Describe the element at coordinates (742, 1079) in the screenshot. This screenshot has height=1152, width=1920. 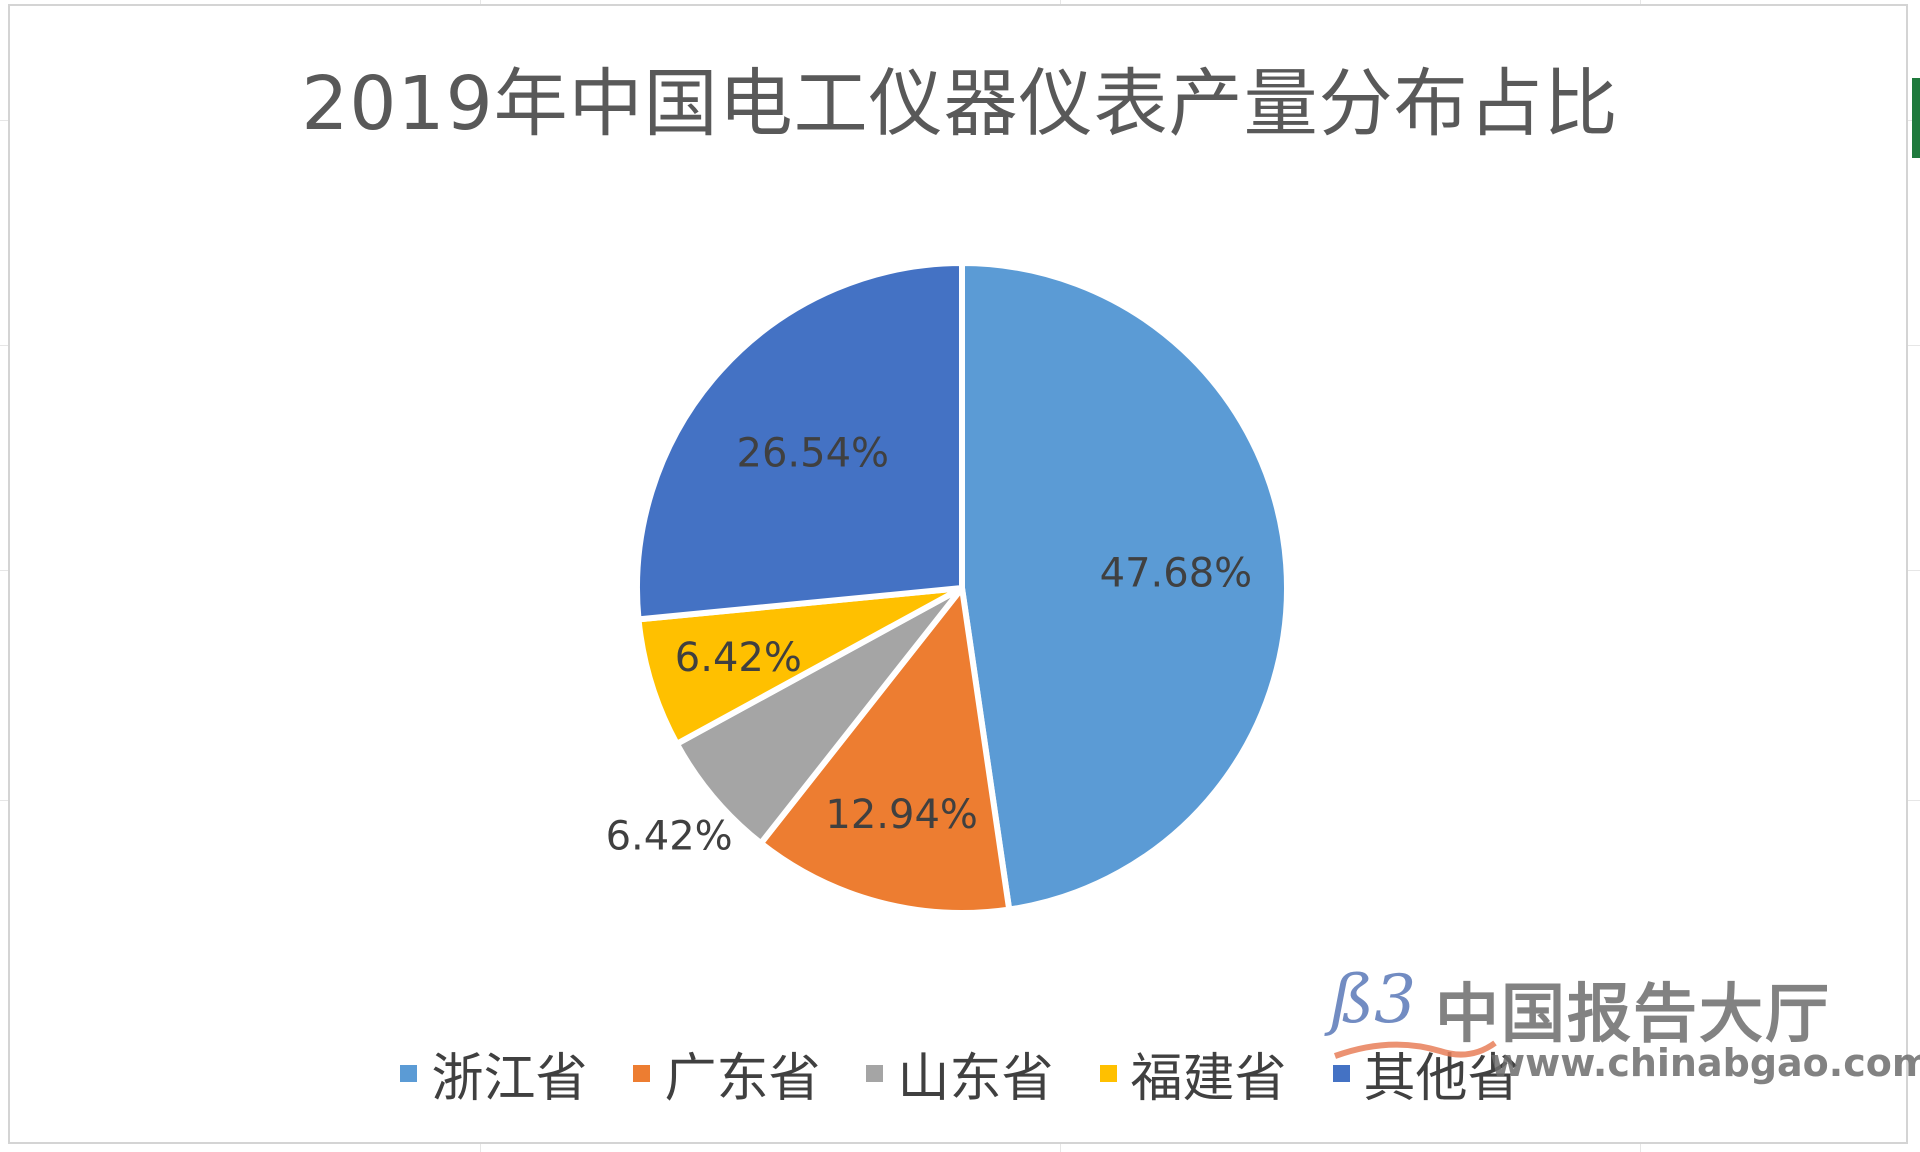
I see `legend-label: 广东省` at that location.